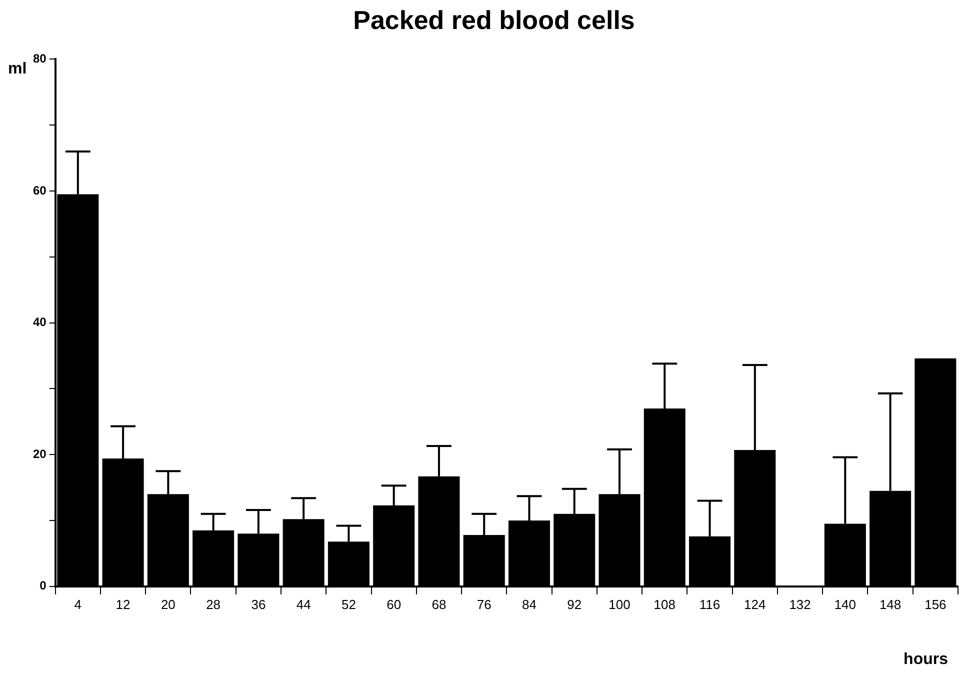 This screenshot has height=676, width=968. What do you see at coordinates (17, 69) in the screenshot?
I see `y-axis-title: ml` at bounding box center [17, 69].